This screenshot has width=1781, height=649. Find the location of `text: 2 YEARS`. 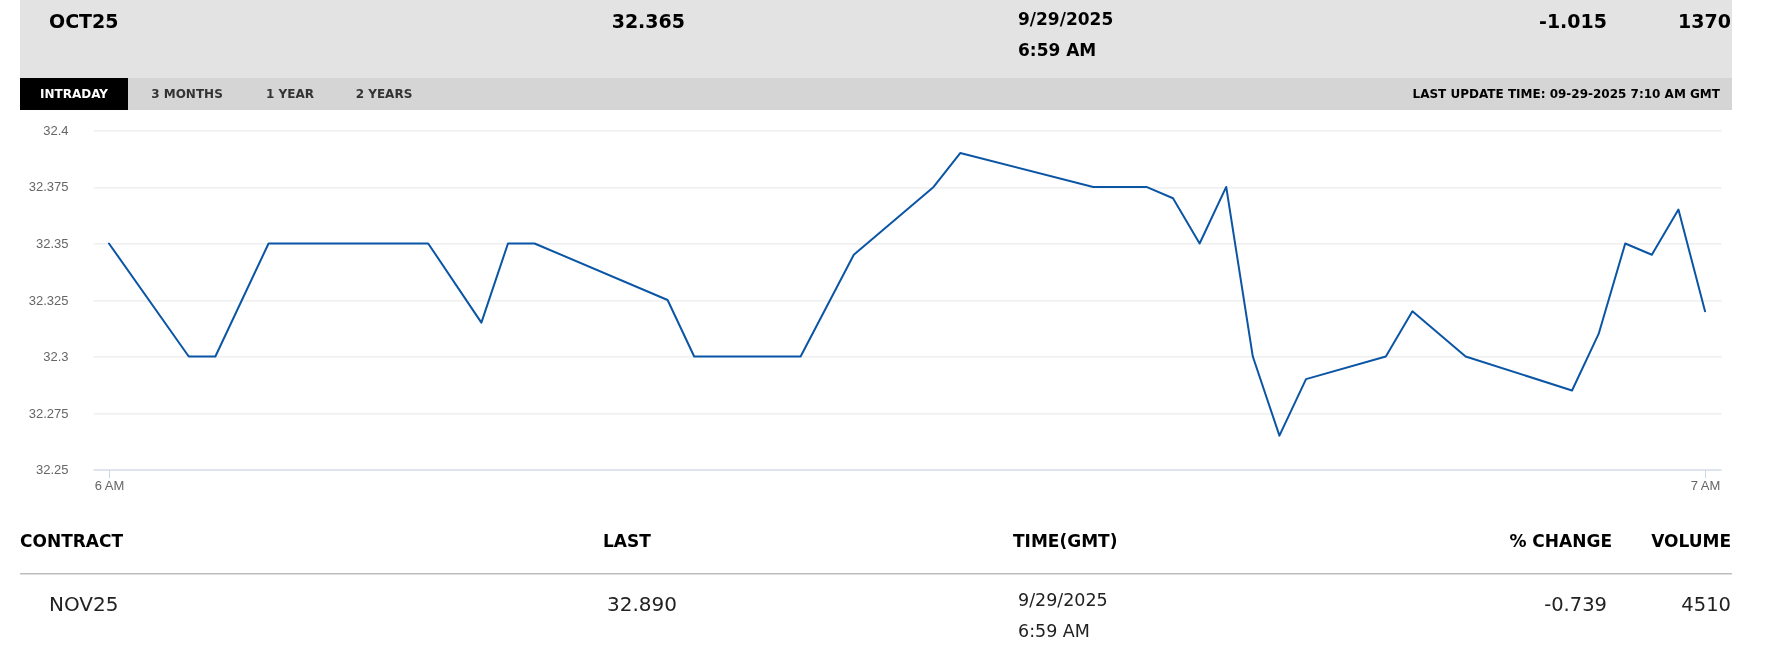

text: 2 YEARS is located at coordinates (384, 94).